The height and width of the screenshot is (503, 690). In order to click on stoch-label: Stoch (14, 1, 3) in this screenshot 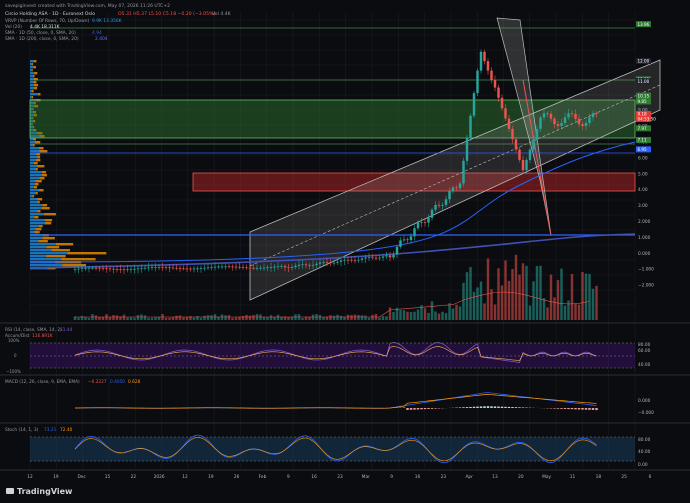, I will do `click(22, 430)`.